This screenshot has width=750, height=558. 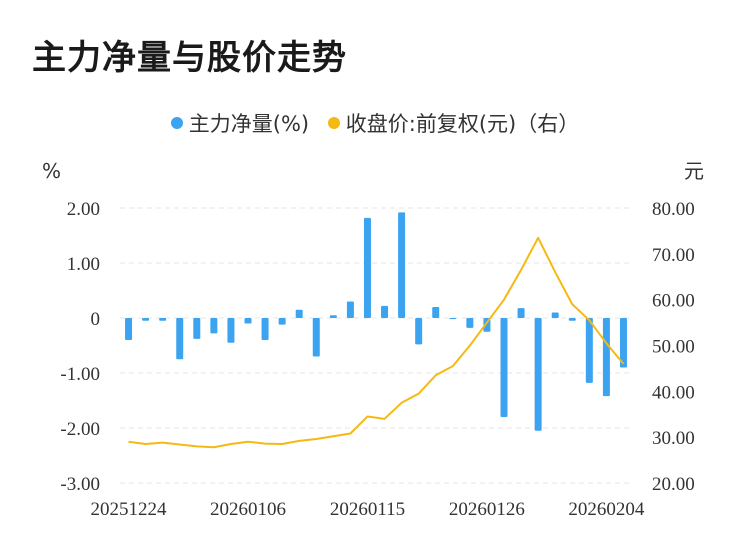 I want to click on legend-item-close-price: 收盘价:前复权(元)（右）, so click(x=453, y=123).